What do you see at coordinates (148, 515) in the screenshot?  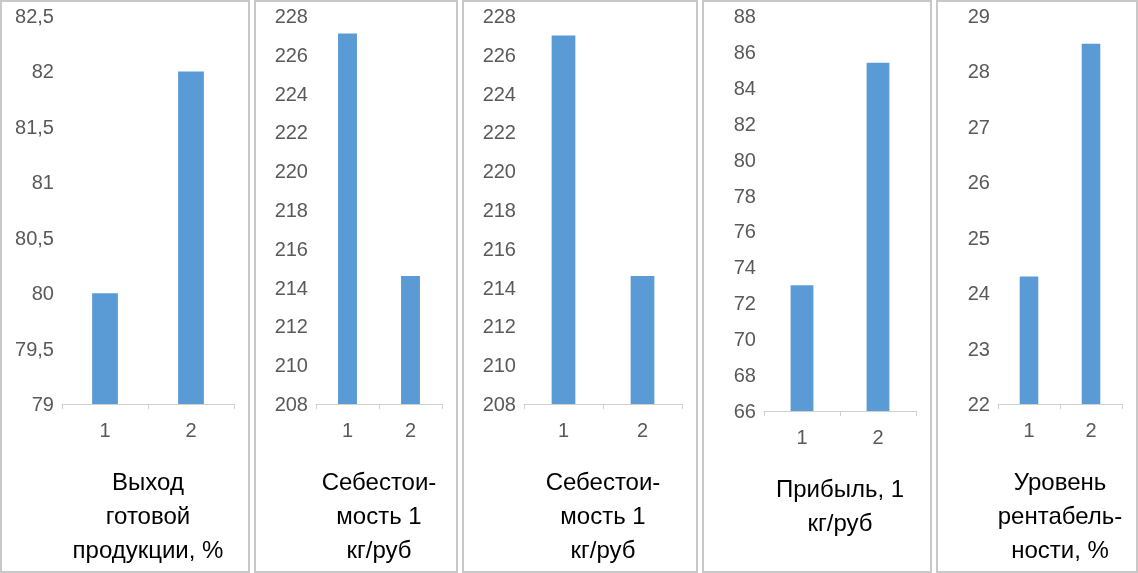 I see `x-axis-title: Выход готовой продукции, %` at bounding box center [148, 515].